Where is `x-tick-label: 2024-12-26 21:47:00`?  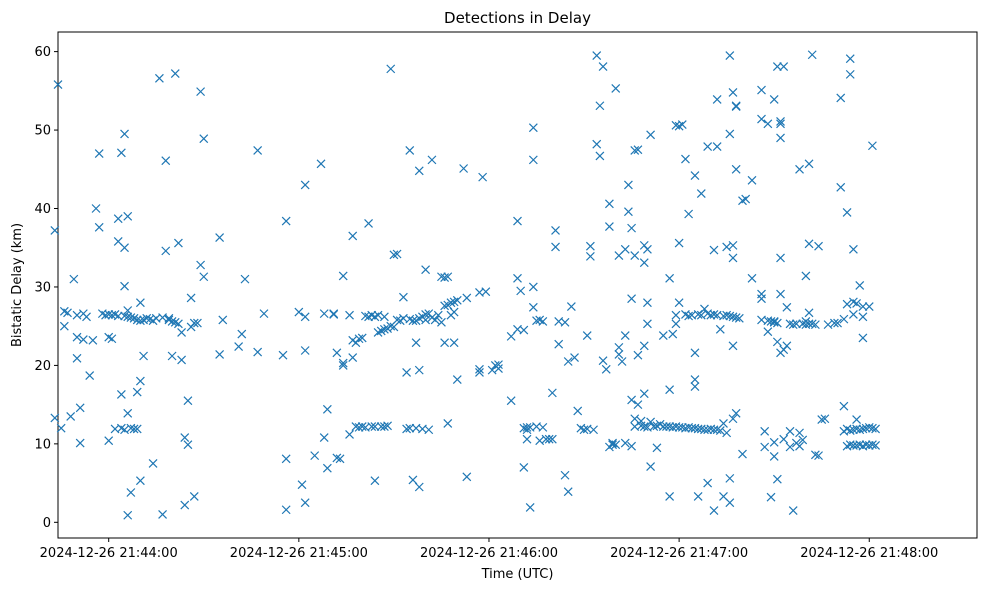
x-tick-label: 2024-12-26 21:47:00 is located at coordinates (679, 553).